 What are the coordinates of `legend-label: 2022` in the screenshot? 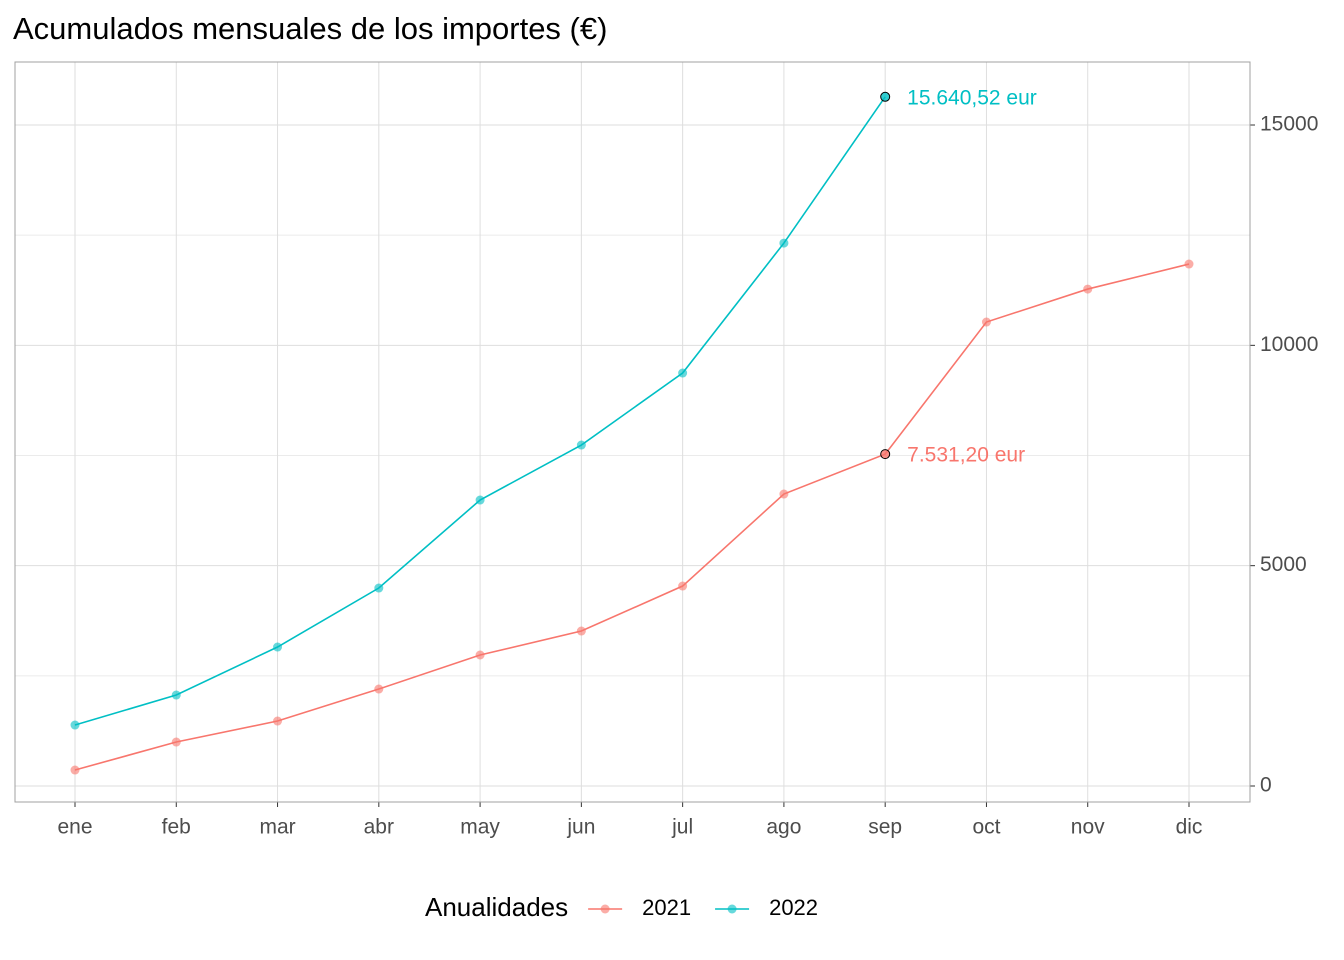 It's located at (793, 907).